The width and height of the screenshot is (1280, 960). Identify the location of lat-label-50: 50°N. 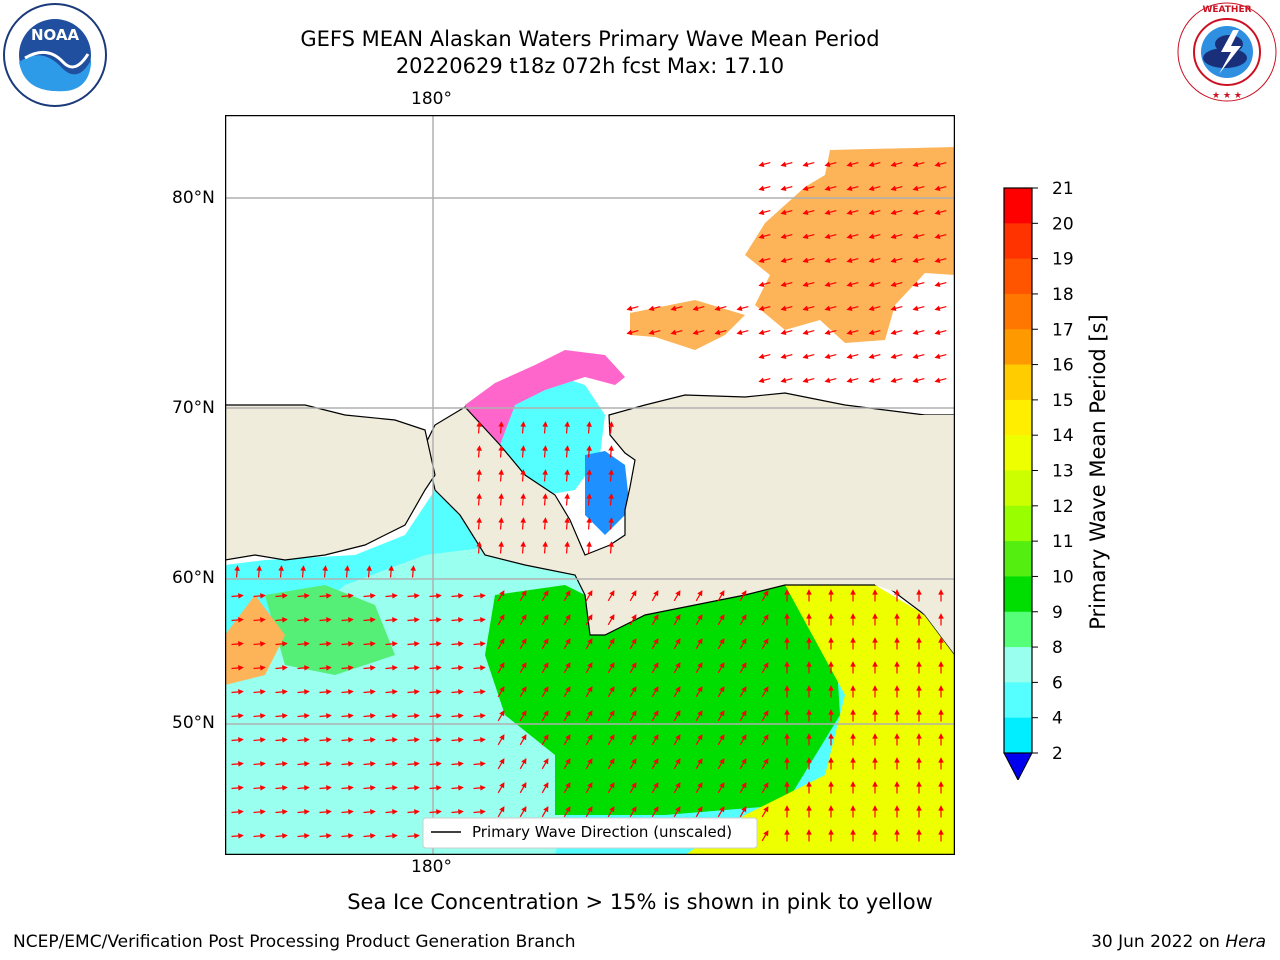
(193, 723).